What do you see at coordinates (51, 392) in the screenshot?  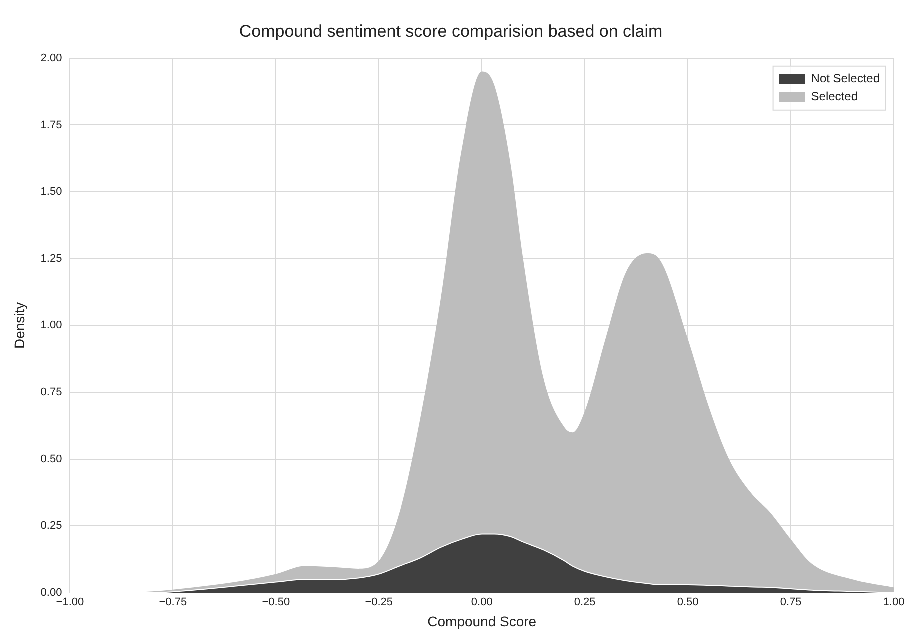 I see `y-tick-label: 0.75` at bounding box center [51, 392].